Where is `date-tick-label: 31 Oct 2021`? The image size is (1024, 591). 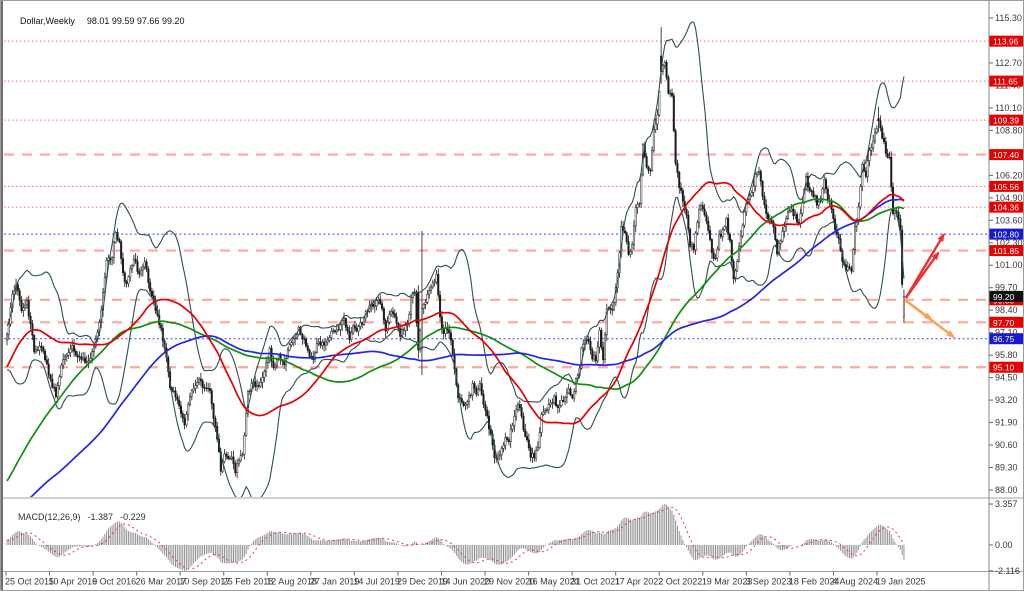
date-tick-label: 31 Oct 2021 is located at coordinates (595, 582).